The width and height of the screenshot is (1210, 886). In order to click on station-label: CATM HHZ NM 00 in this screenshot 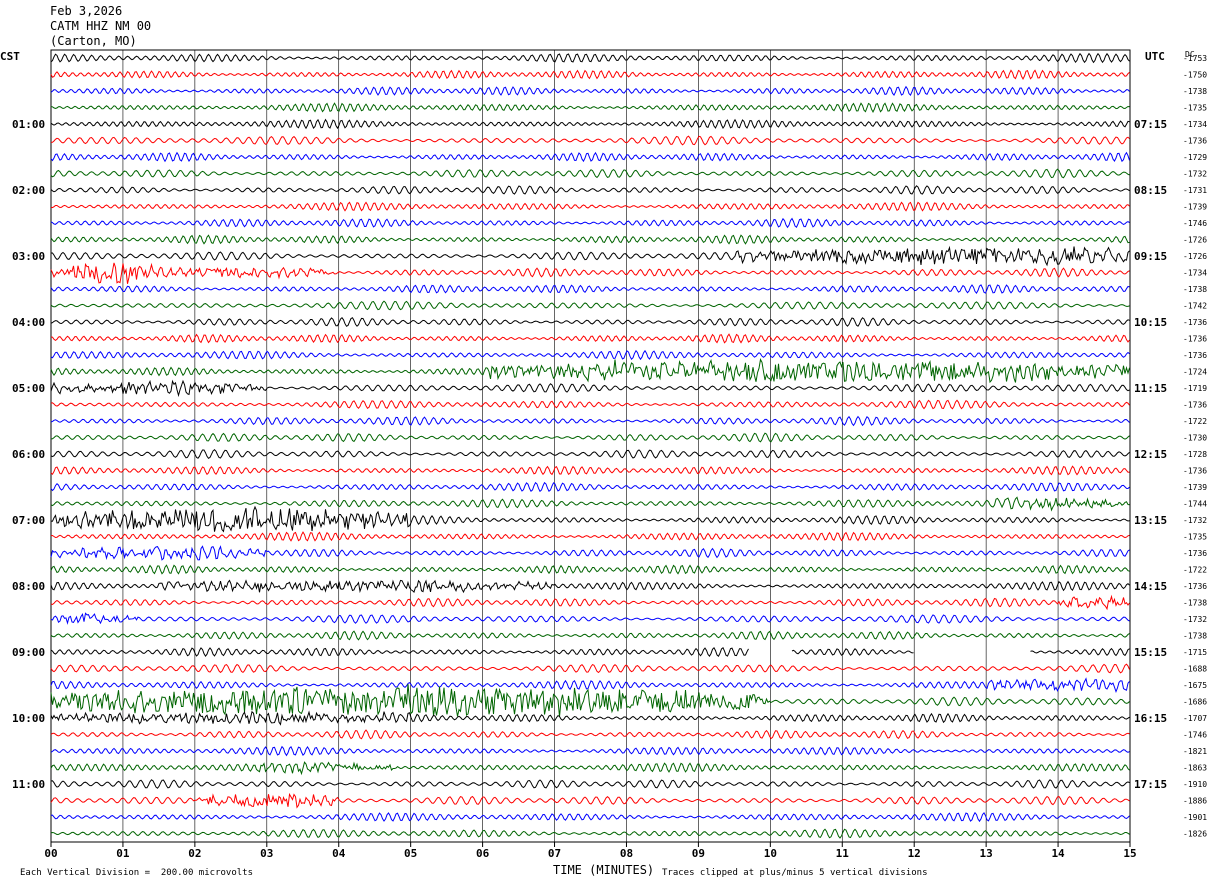, I will do `click(101, 26)`.